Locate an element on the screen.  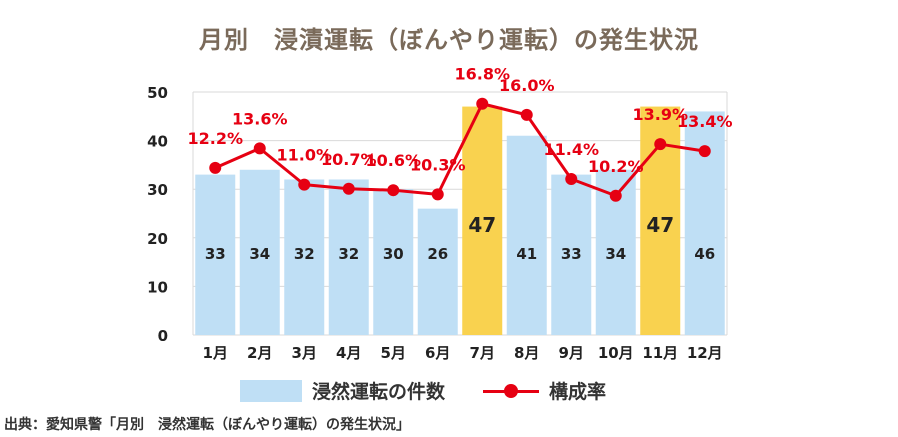
x-tick-label: 10月 is located at coordinates (616, 353).